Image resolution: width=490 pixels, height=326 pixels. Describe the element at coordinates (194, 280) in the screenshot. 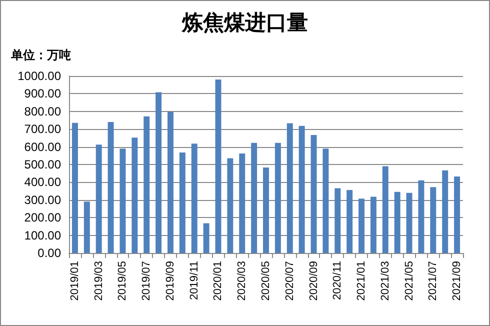

I see `x-tick-label: 2019/11` at that location.